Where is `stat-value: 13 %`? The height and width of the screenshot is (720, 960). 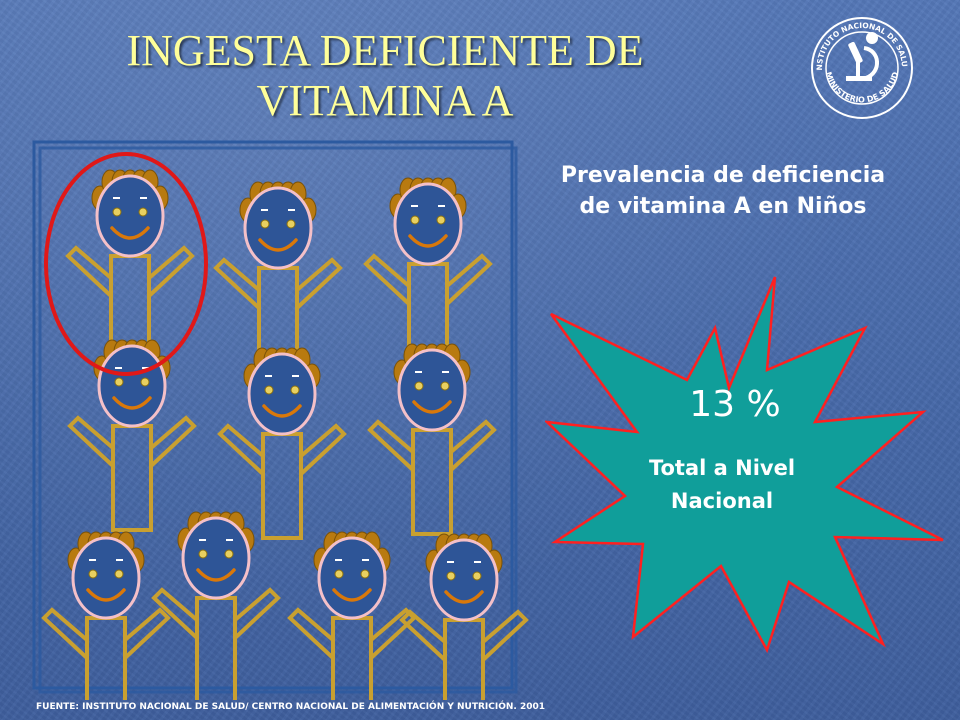 stat-value: 13 % is located at coordinates (735, 404).